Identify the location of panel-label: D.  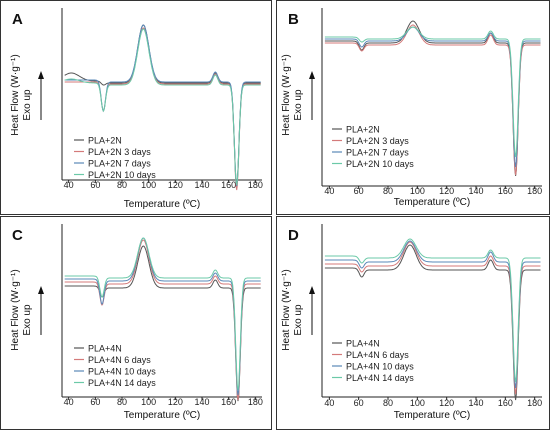
(293, 235).